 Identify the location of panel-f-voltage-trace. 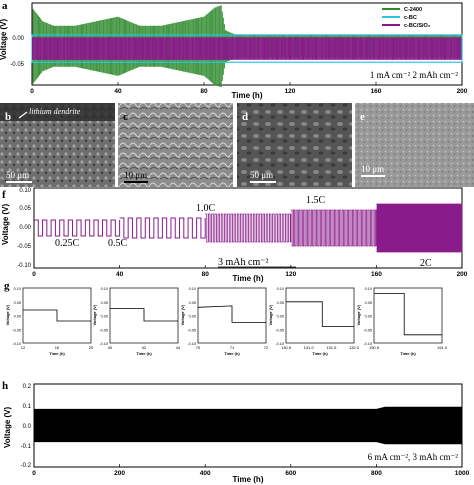
(248, 228).